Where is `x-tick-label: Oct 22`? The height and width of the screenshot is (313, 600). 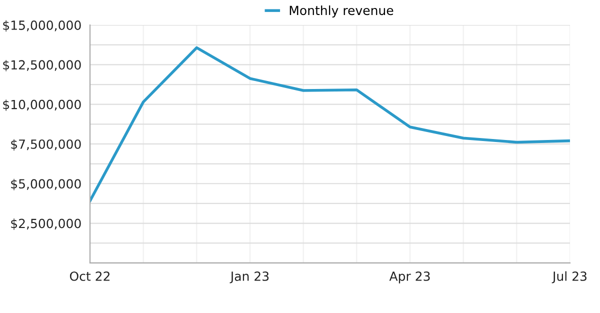 x-tick-label: Oct 22 is located at coordinates (90, 276).